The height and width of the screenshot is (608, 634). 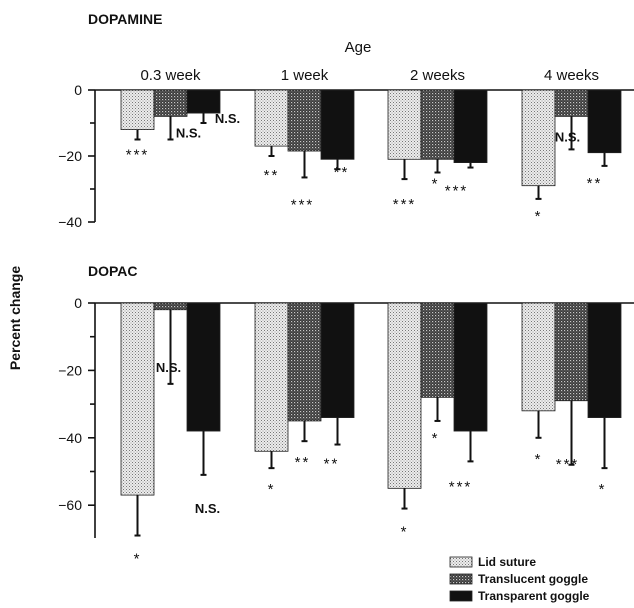 What do you see at coordinates (369, 75) in the screenshot?
I see `category-label-layer: 0.3 week 1 week 2 weeks 4 weeks` at bounding box center [369, 75].